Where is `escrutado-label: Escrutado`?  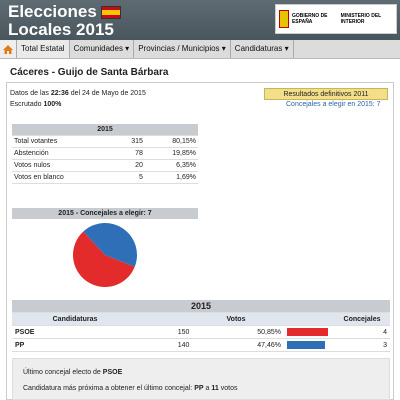
escrutado-label: Escrutado is located at coordinates (26, 104).